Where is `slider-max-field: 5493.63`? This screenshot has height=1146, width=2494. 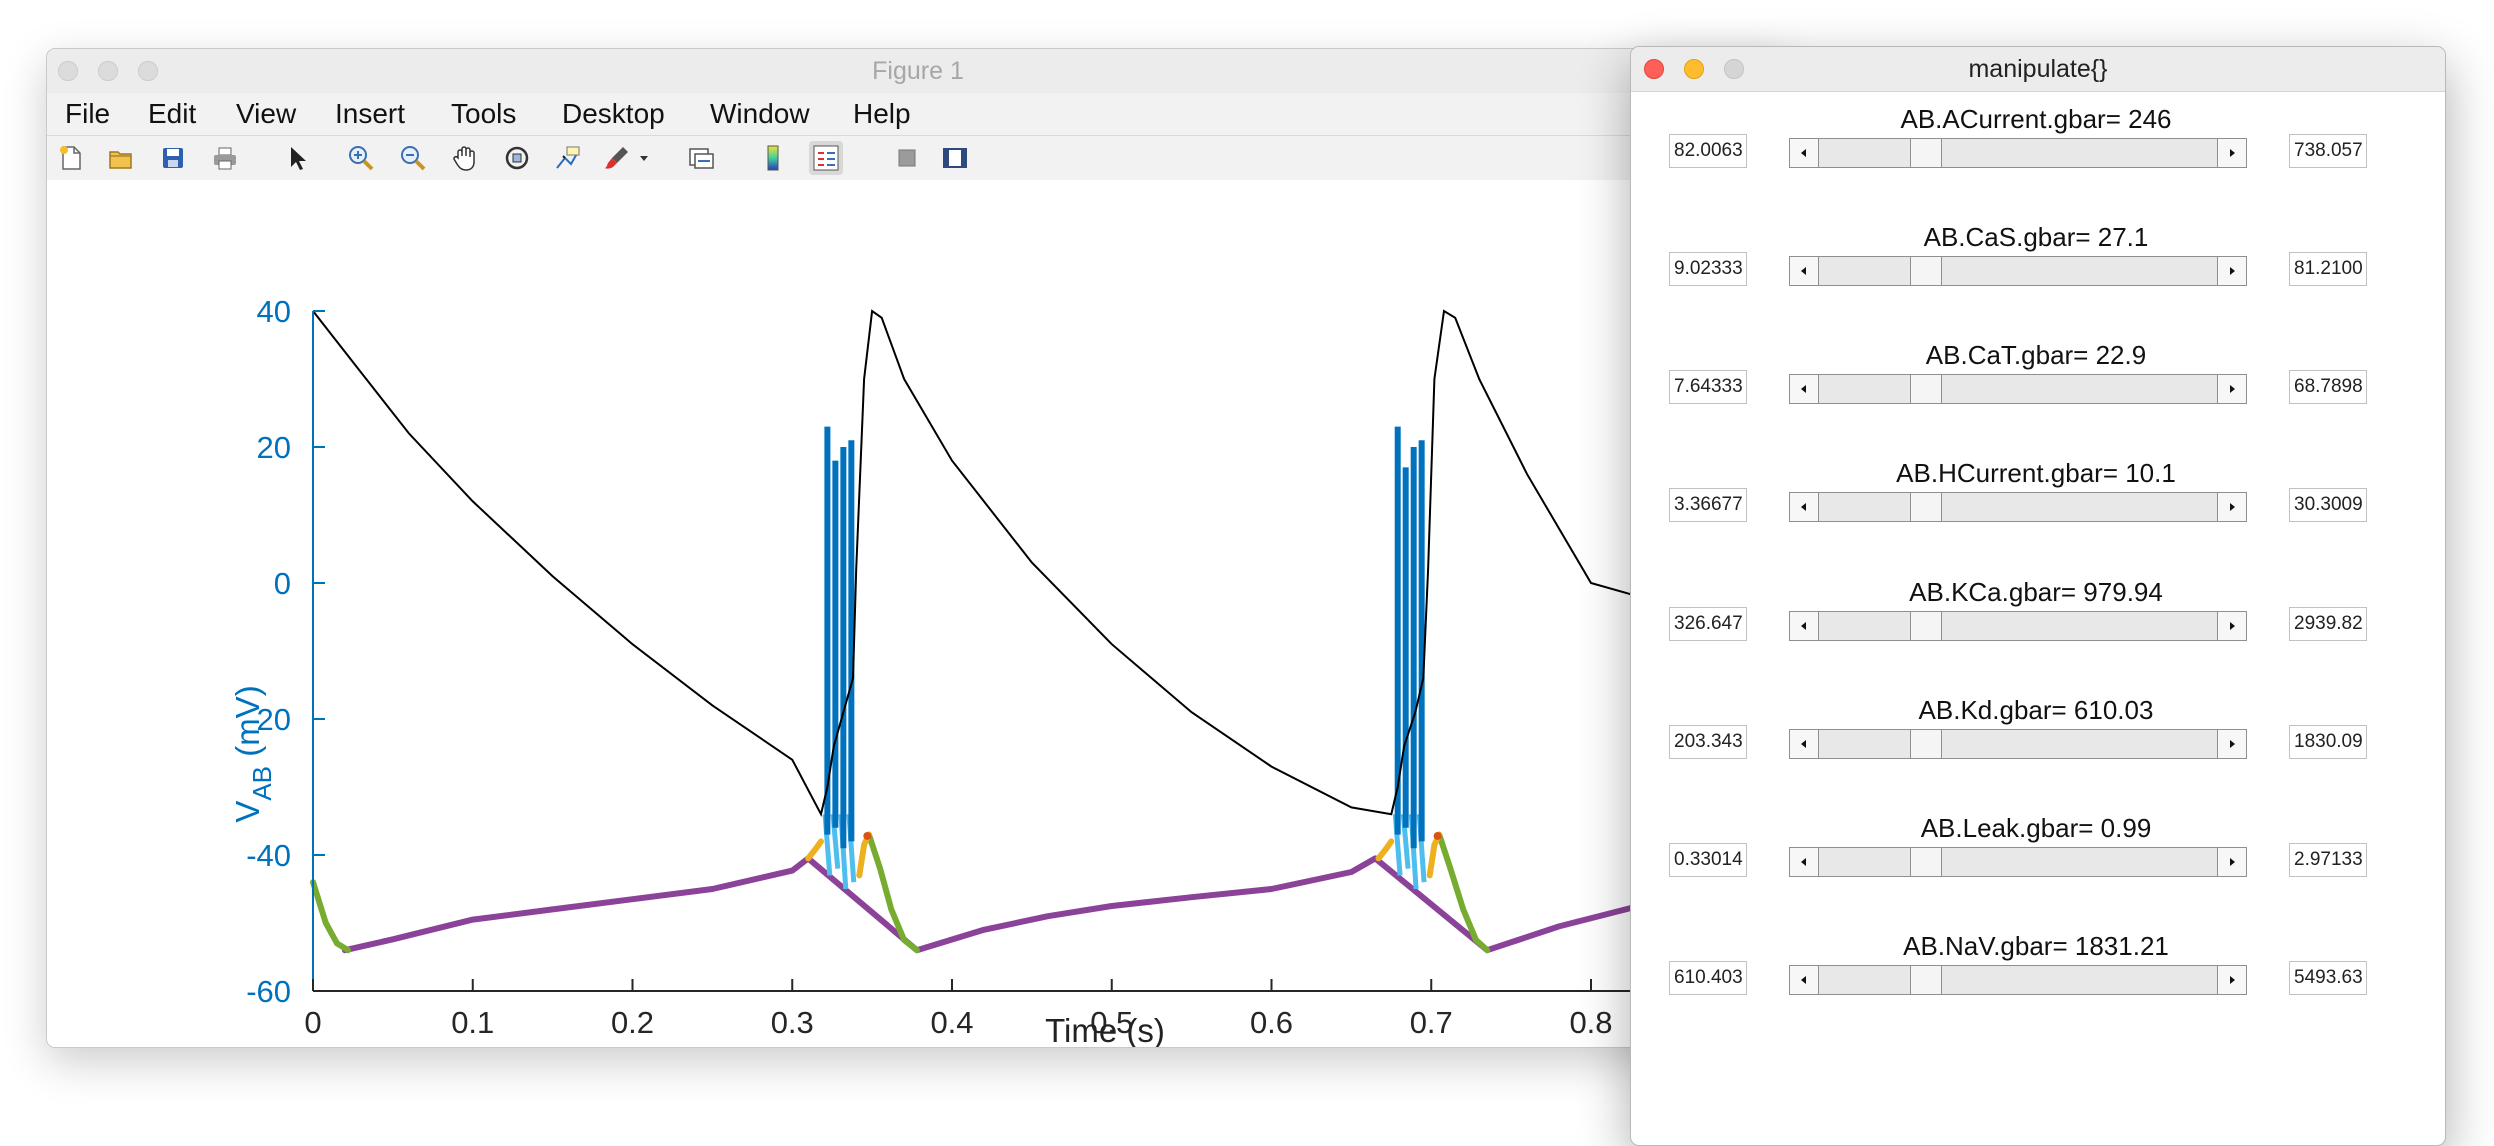
slider-max-field: 5493.63 is located at coordinates (2328, 978).